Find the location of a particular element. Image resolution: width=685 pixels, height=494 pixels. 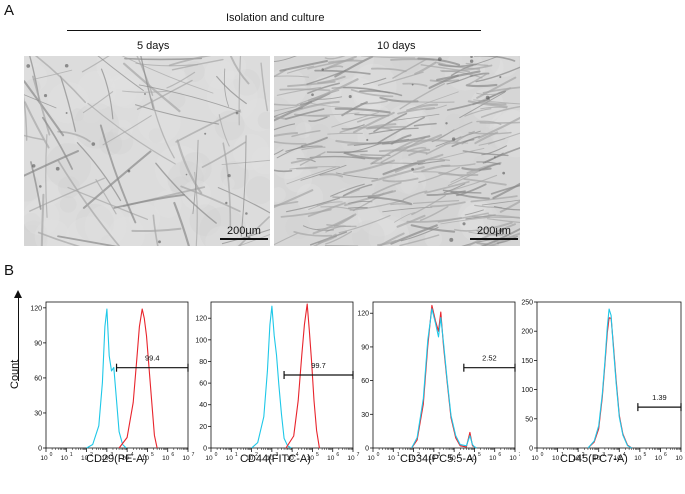

y-tick-label: 40 is located at coordinates (203, 405).